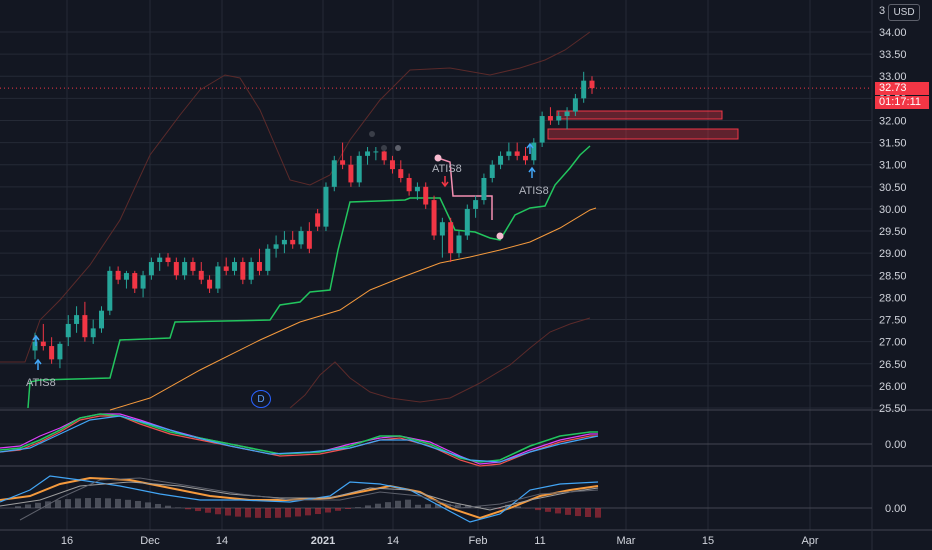 The height and width of the screenshot is (550, 932). I want to click on price-tick-1: 33.50, so click(893, 55).